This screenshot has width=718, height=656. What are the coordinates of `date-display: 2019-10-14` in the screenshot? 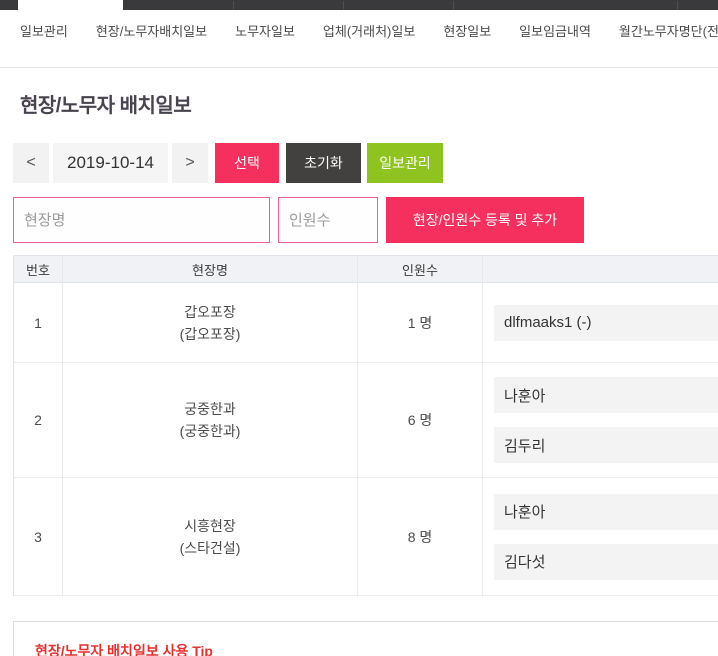 It's located at (110, 163).